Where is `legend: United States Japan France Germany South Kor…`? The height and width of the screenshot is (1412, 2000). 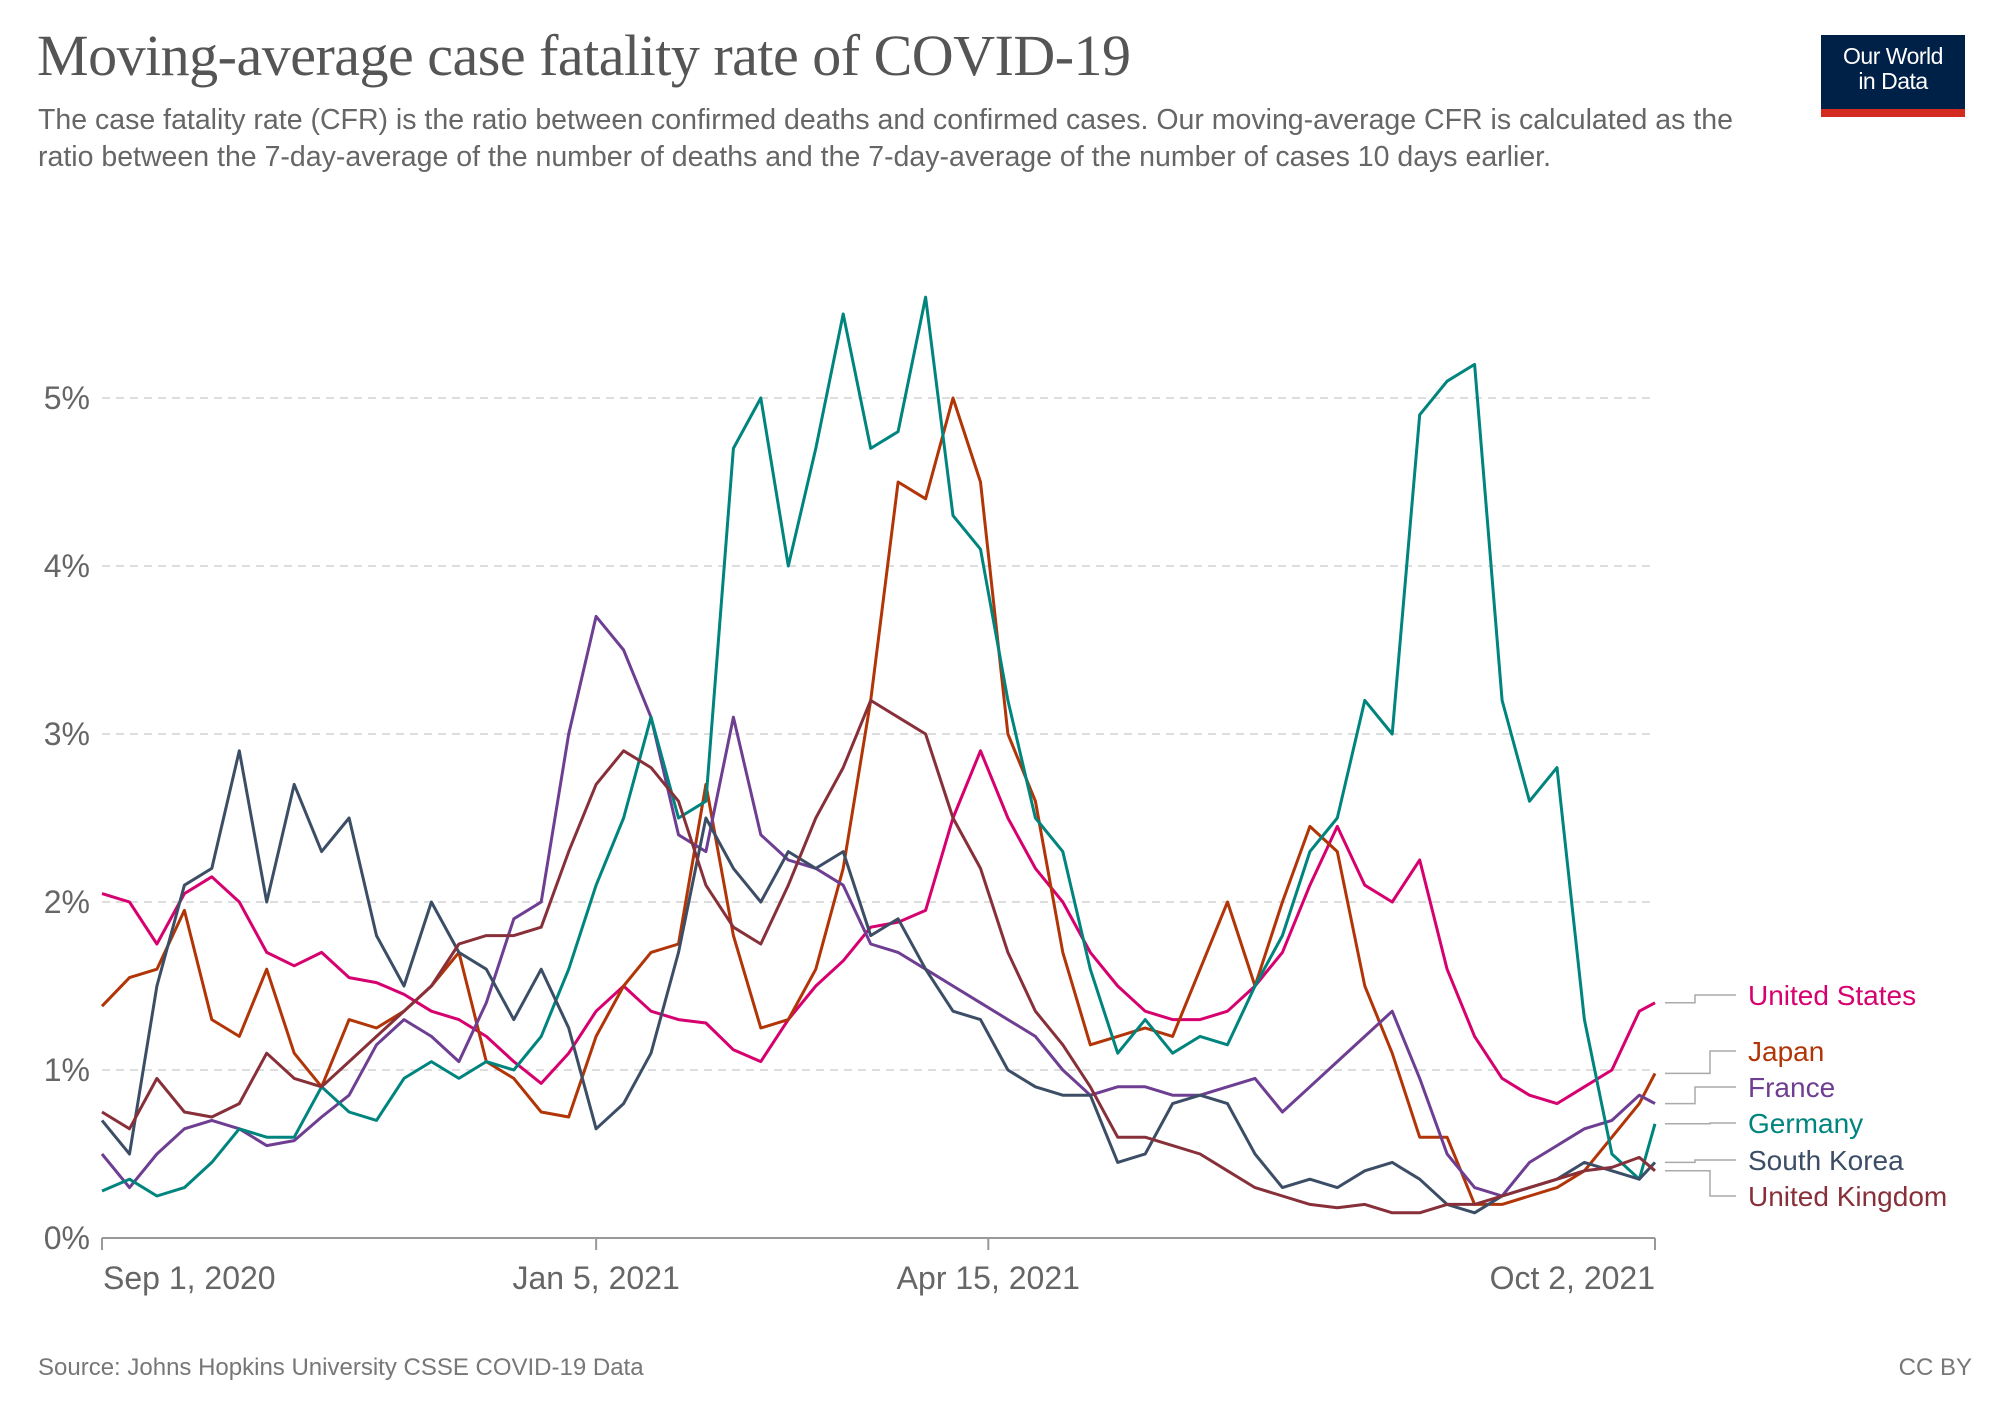 legend: United States Japan France Germany South Kor… is located at coordinates (1806, 1096).